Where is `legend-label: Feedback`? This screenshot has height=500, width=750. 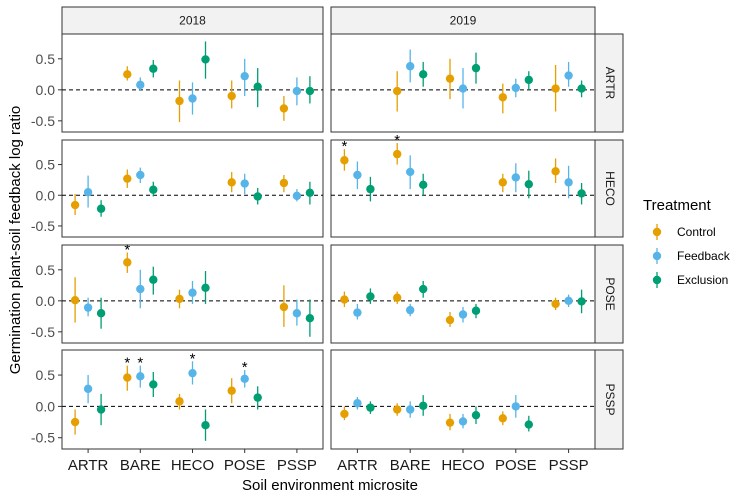 legend-label: Feedback is located at coordinates (704, 256).